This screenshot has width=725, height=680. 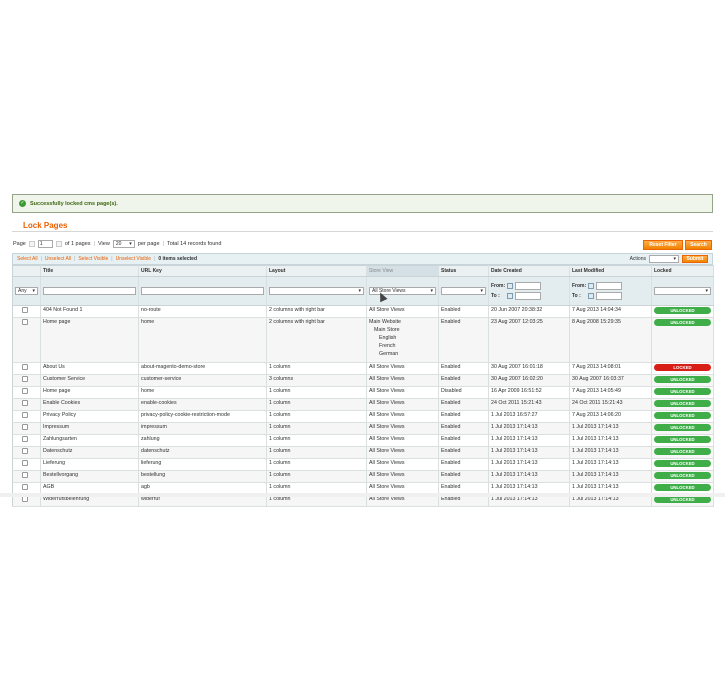 I want to click on col-date-created: Date Created, so click(x=529, y=271).